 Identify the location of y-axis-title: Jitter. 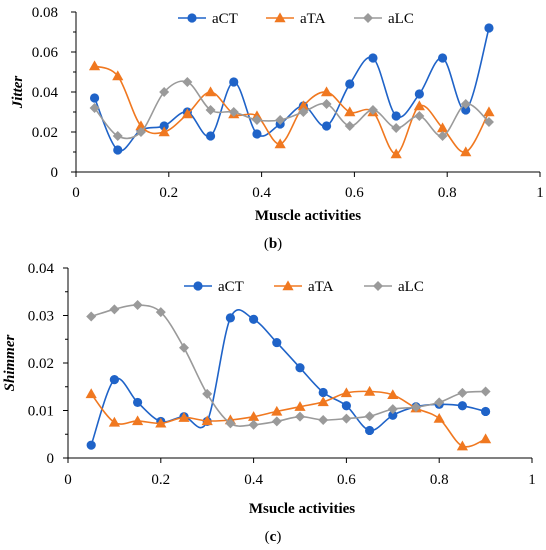
(18, 93).